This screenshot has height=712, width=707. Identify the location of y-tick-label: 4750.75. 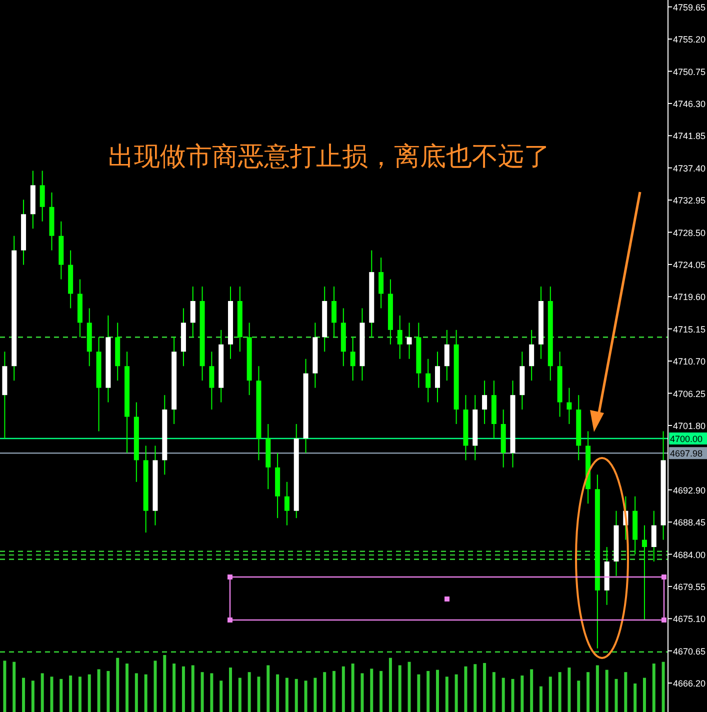
(689, 71).